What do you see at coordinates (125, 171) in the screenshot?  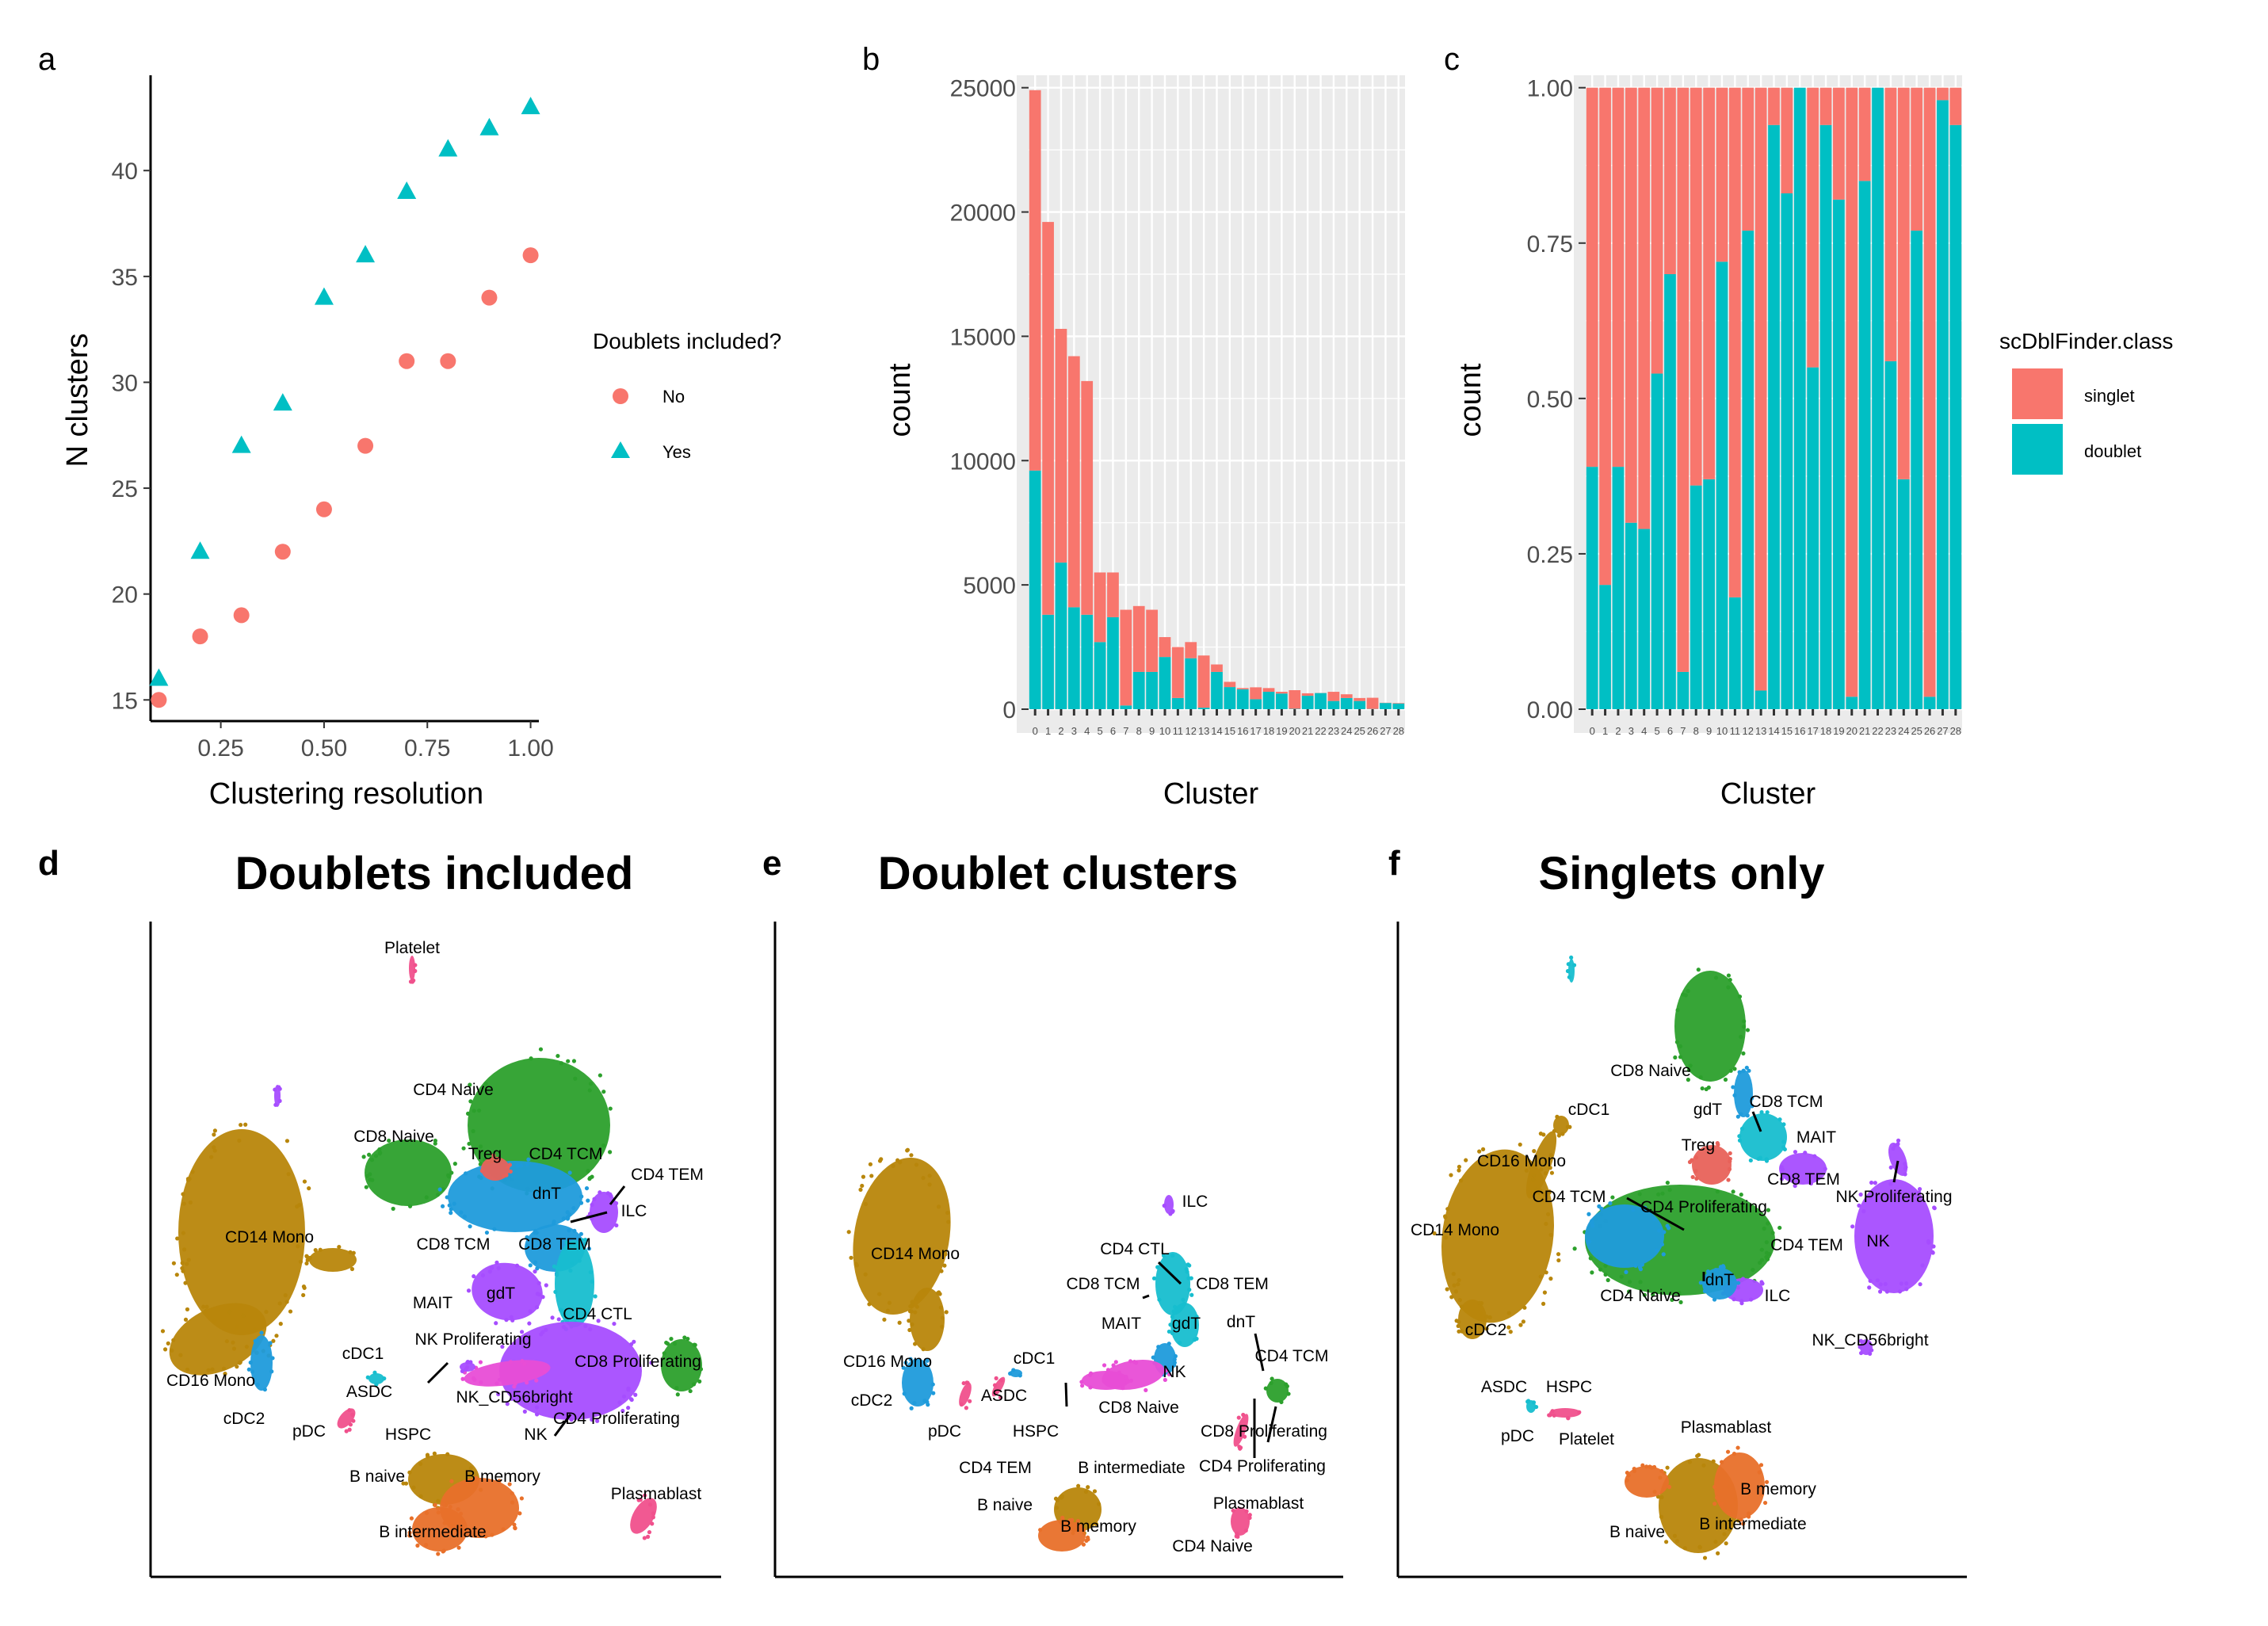 I see `y-tick-label: 40` at bounding box center [125, 171].